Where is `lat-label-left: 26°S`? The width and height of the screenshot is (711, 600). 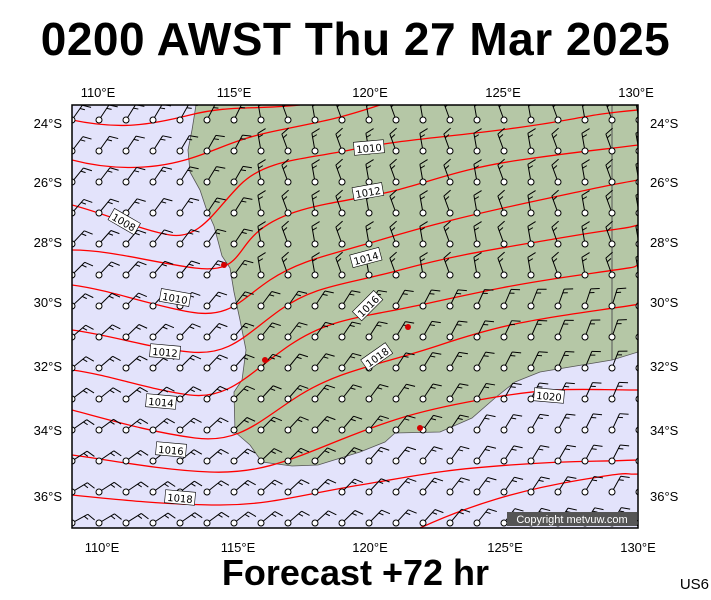 lat-label-left: 26°S is located at coordinates (48, 182).